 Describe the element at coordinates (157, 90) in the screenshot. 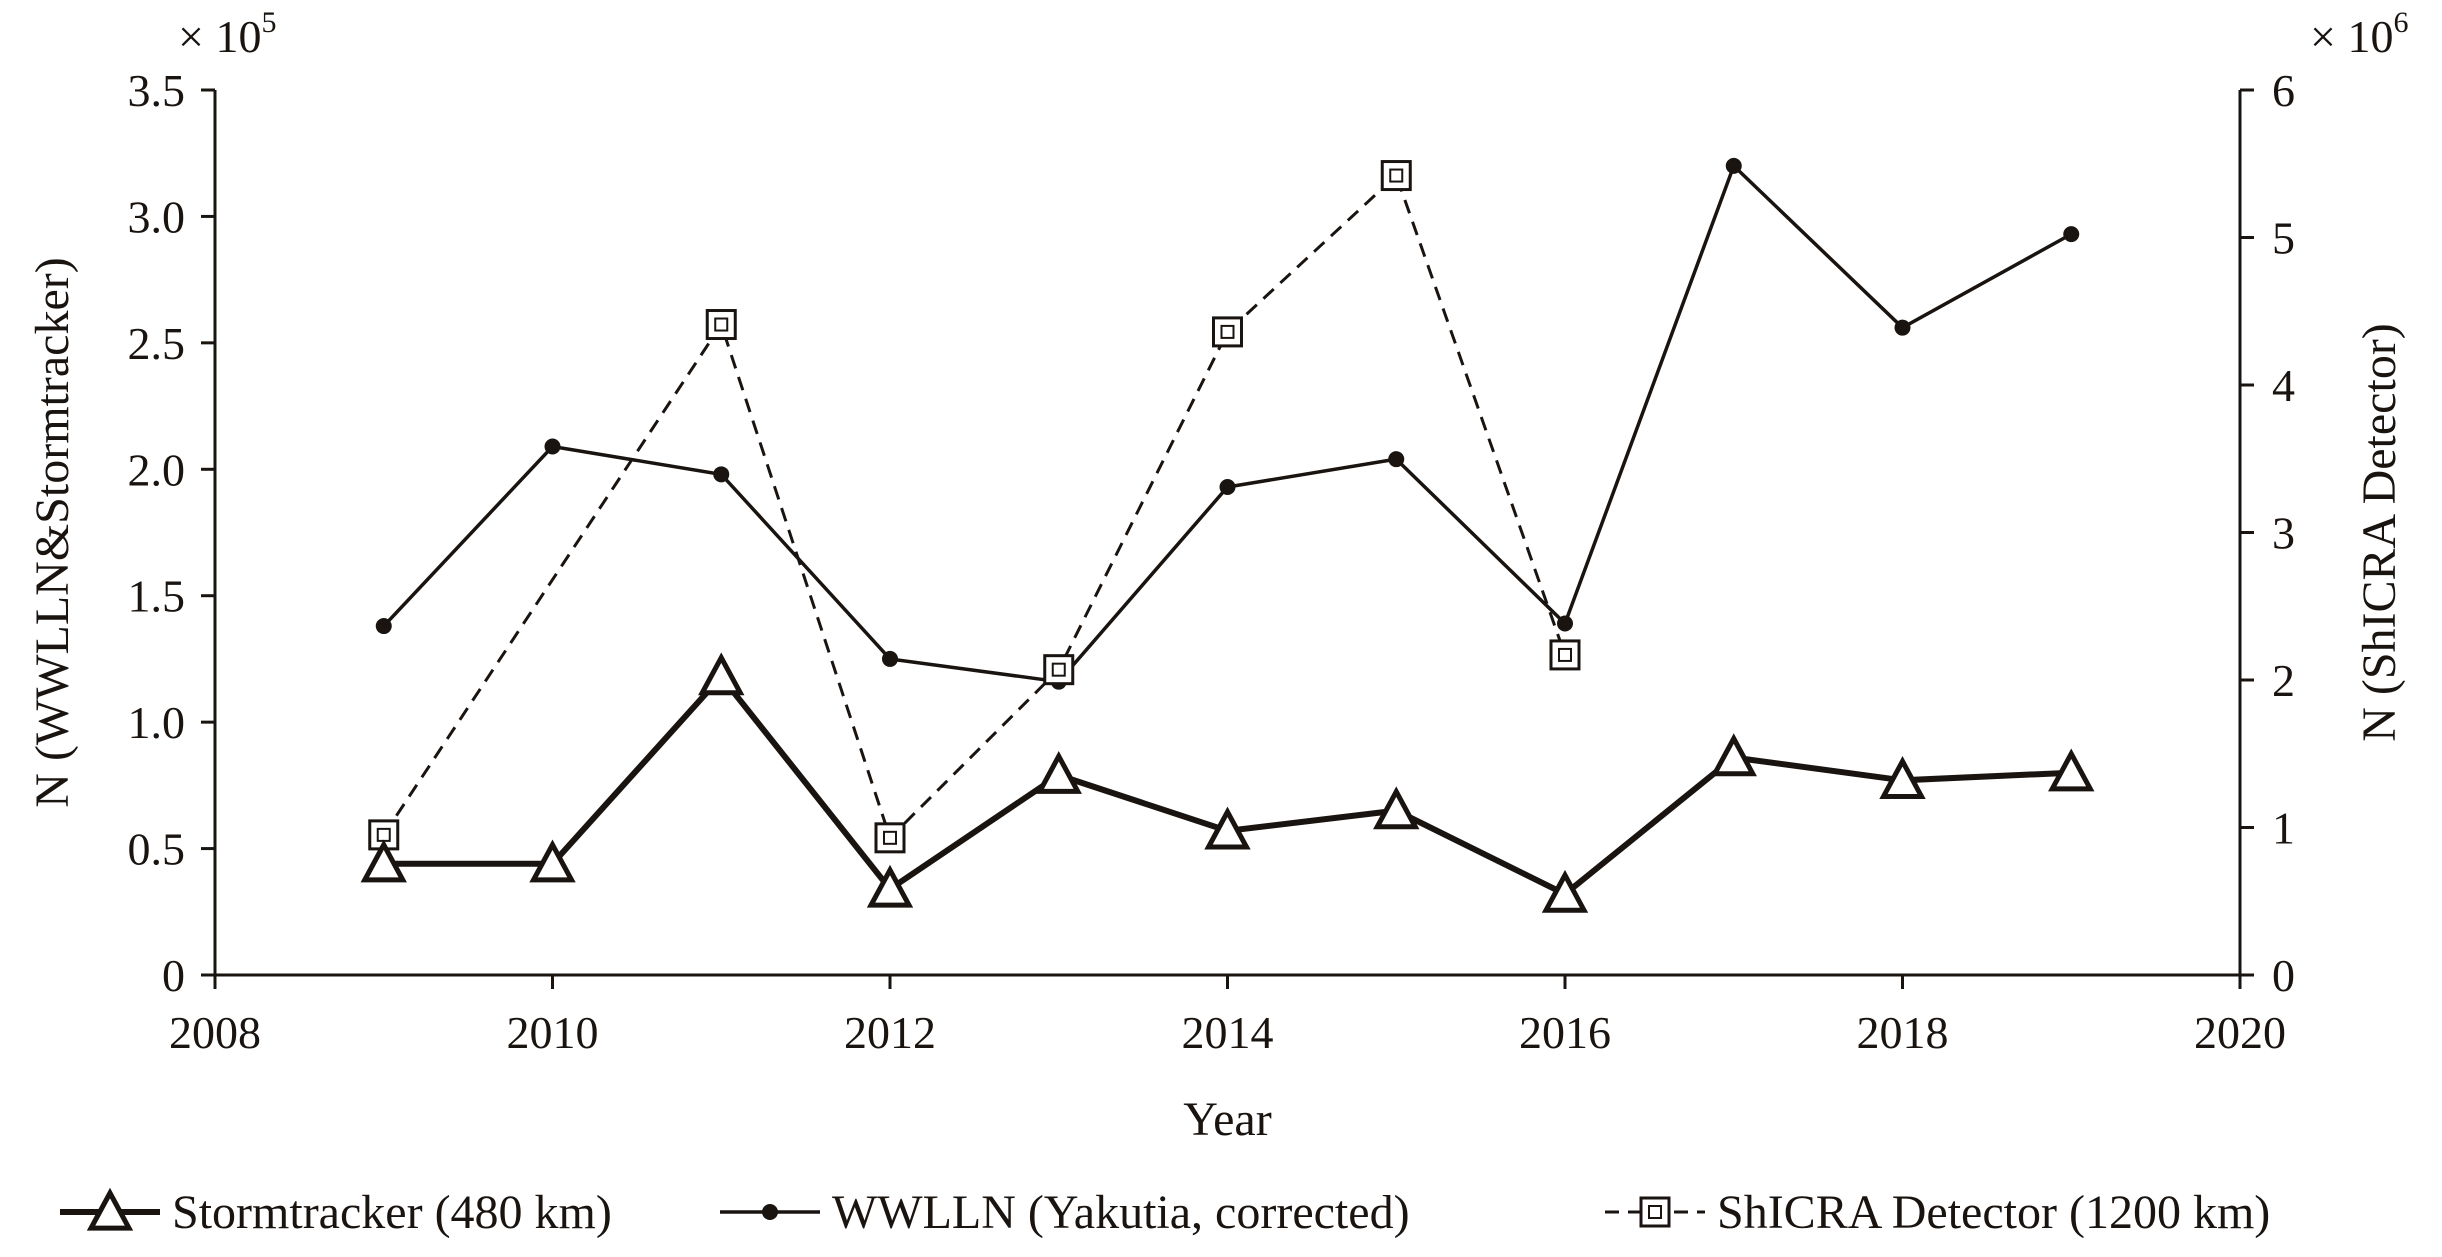

I see `y-left-tick-label: 3.5` at that location.